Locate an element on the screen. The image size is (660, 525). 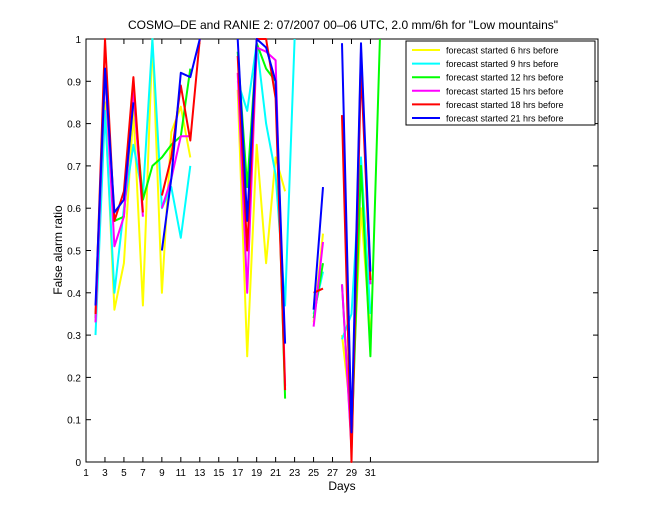
y-tick-label: 1 is located at coordinates (78, 40).